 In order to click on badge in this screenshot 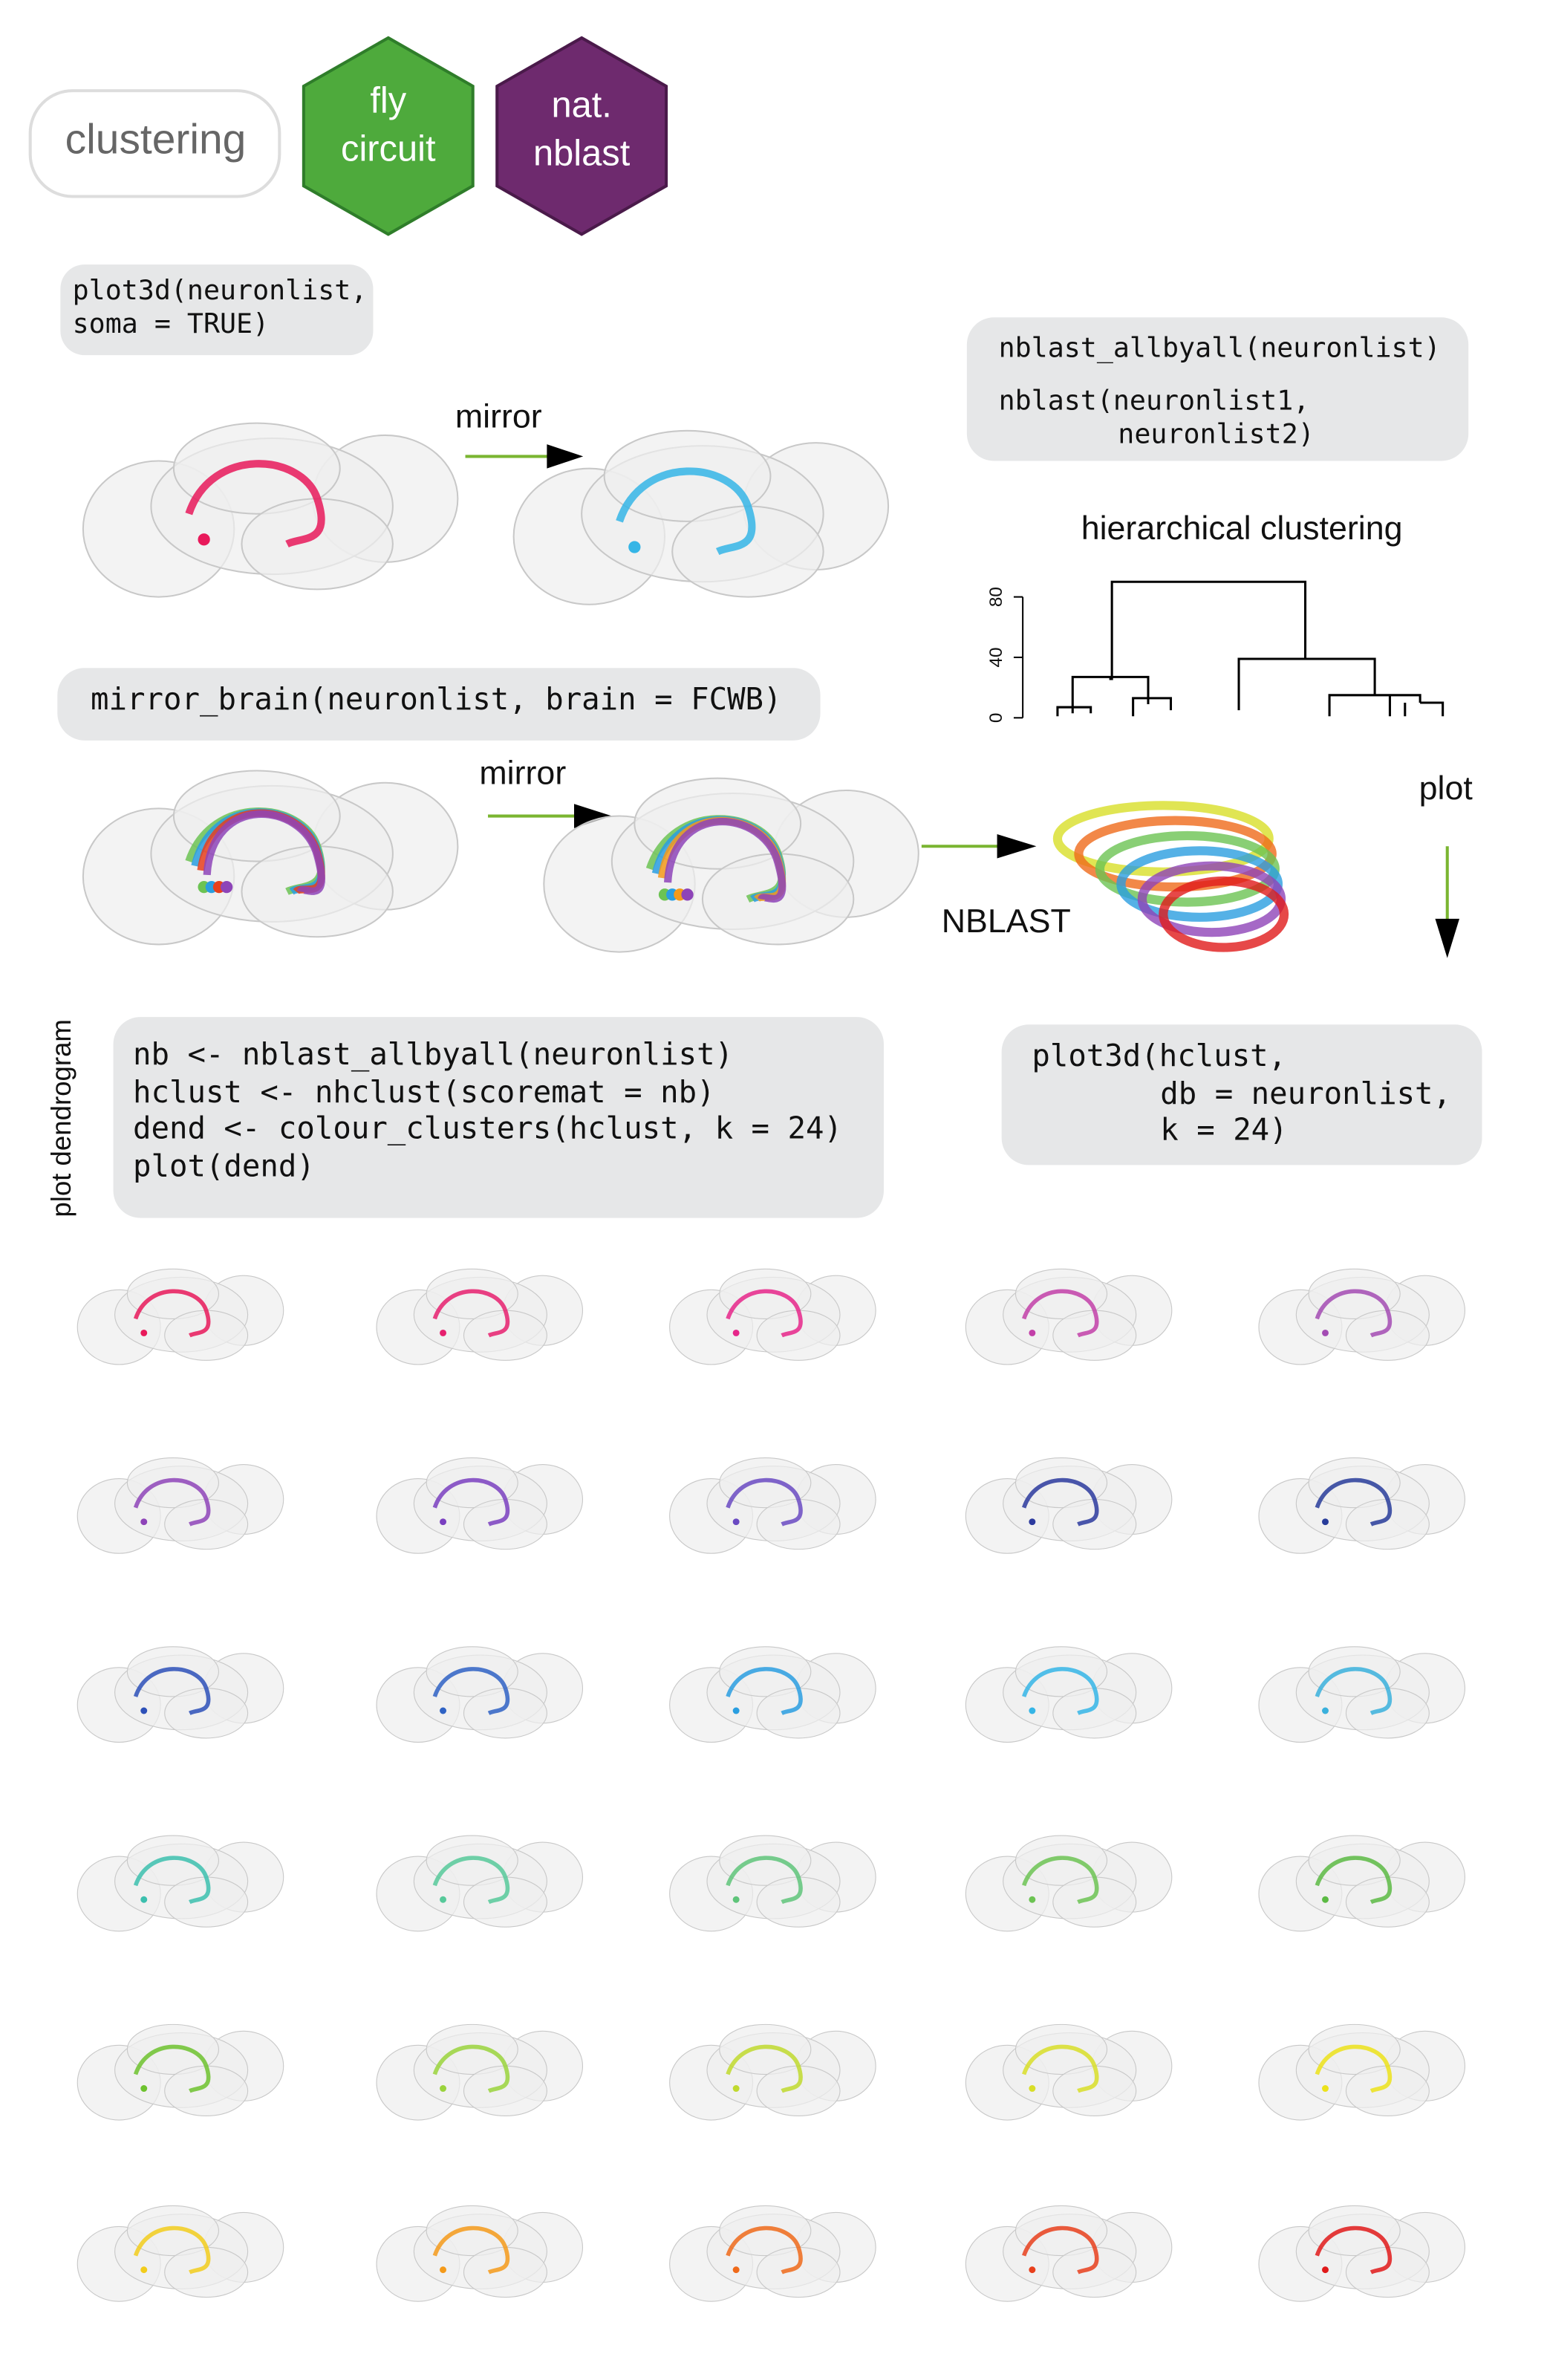, I will do `click(155, 143)`.